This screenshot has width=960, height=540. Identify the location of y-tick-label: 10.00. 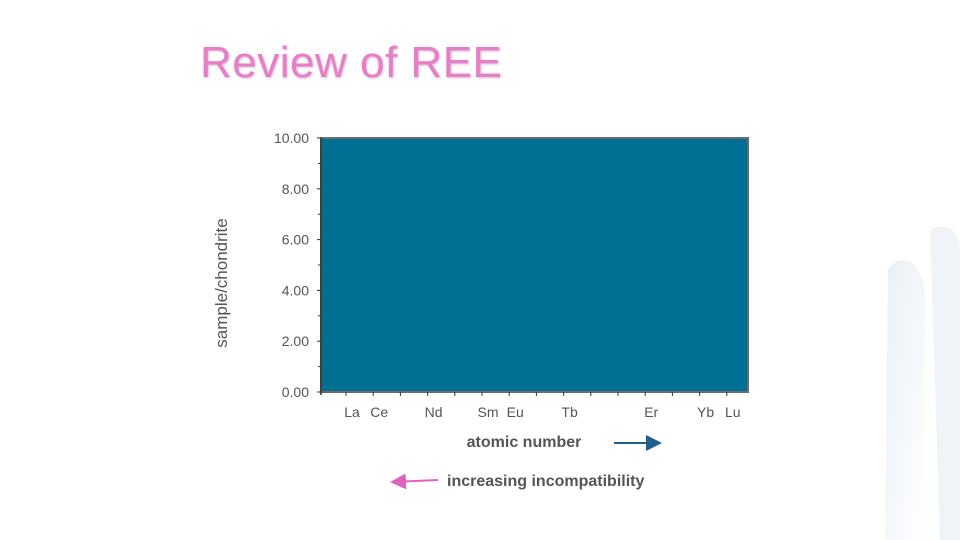
(291, 138).